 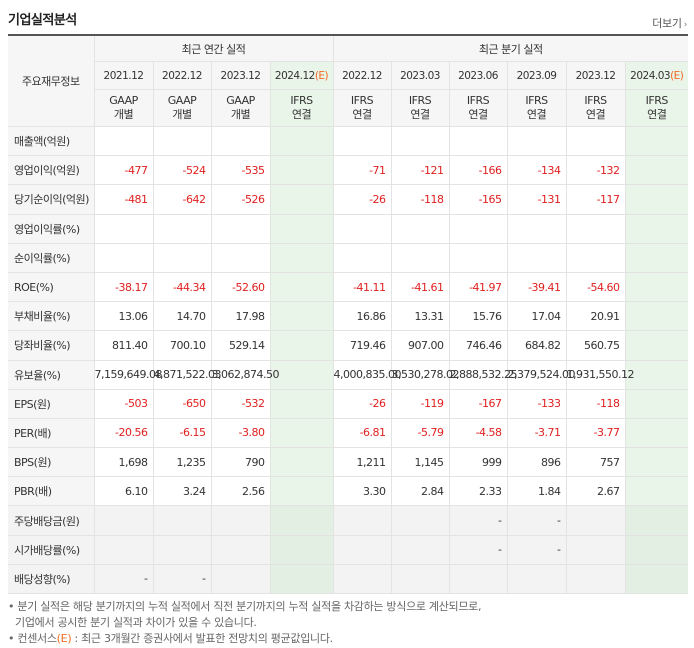 What do you see at coordinates (478, 287) in the screenshot?
I see `table-cell: -41.97` at bounding box center [478, 287].